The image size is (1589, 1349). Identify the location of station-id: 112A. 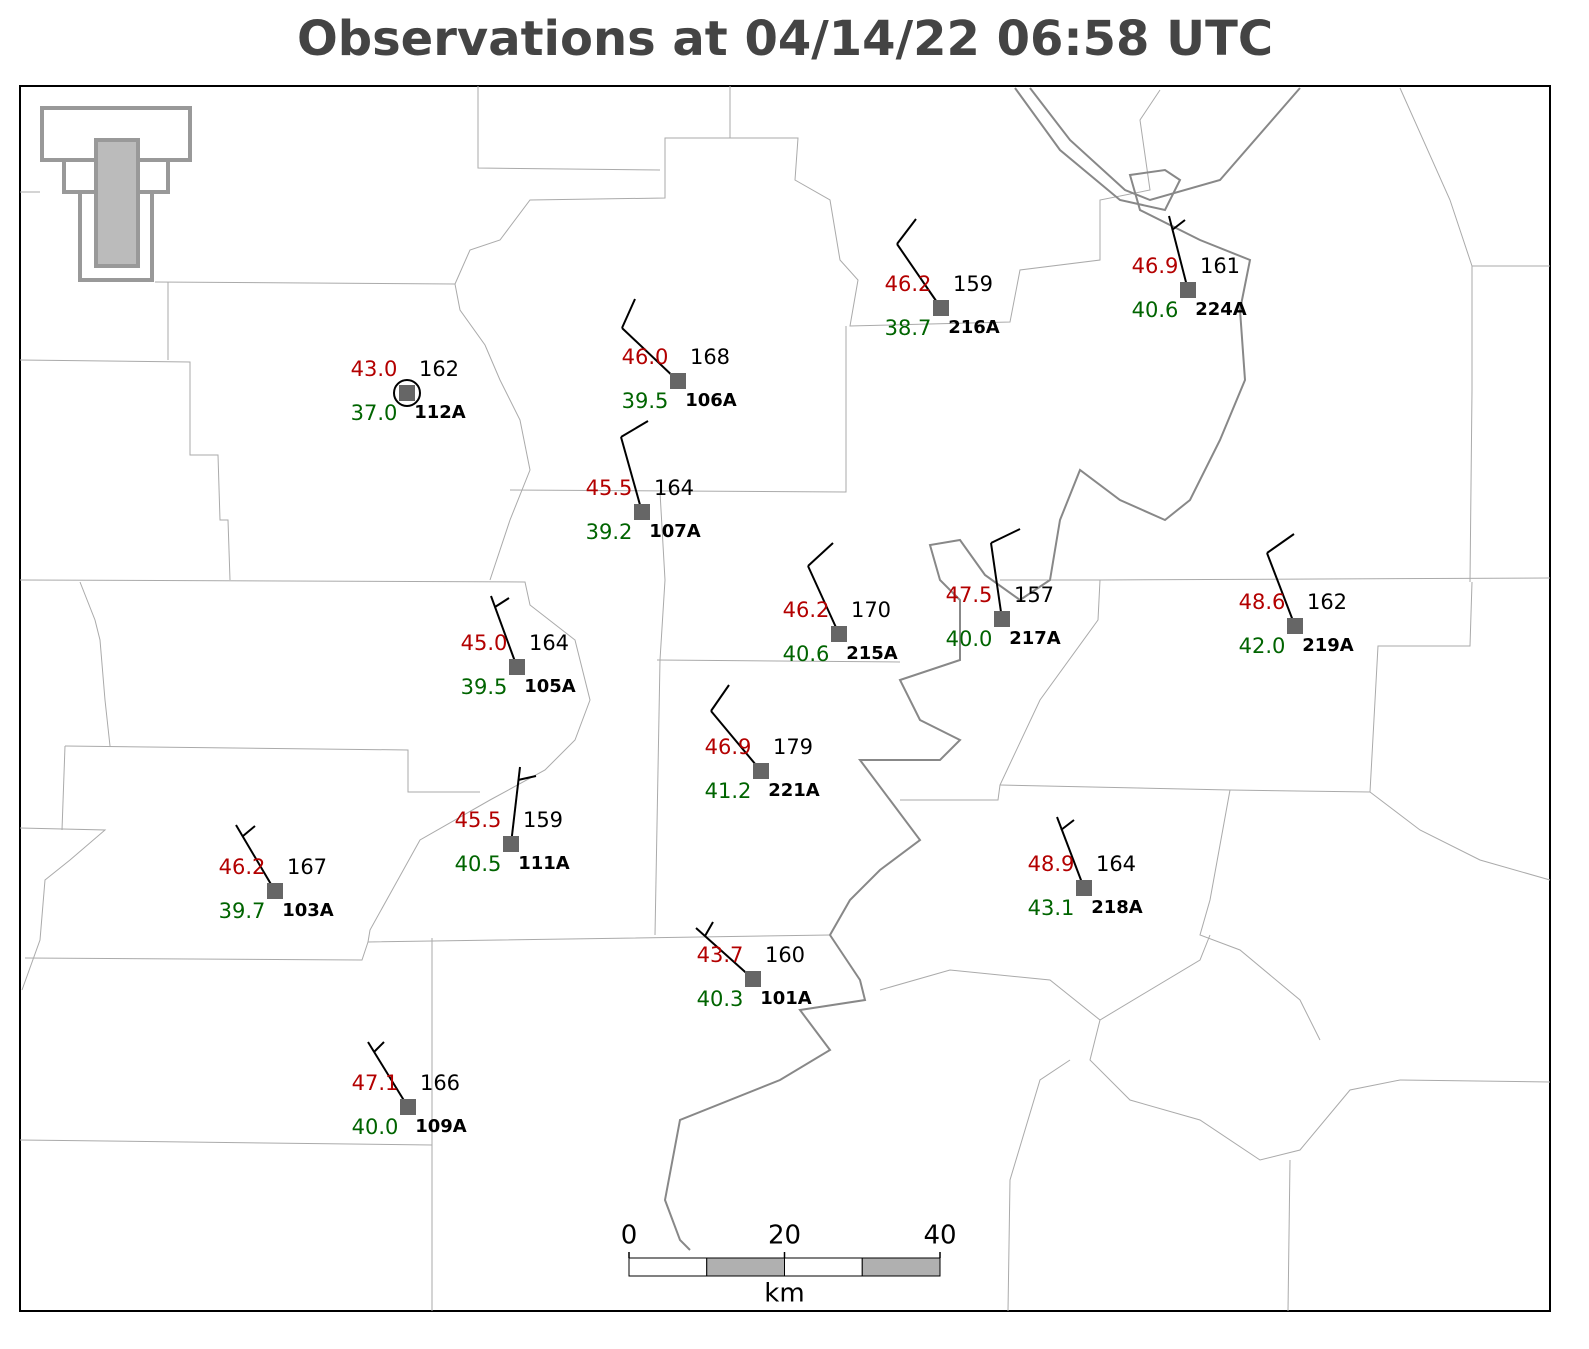
(440, 412).